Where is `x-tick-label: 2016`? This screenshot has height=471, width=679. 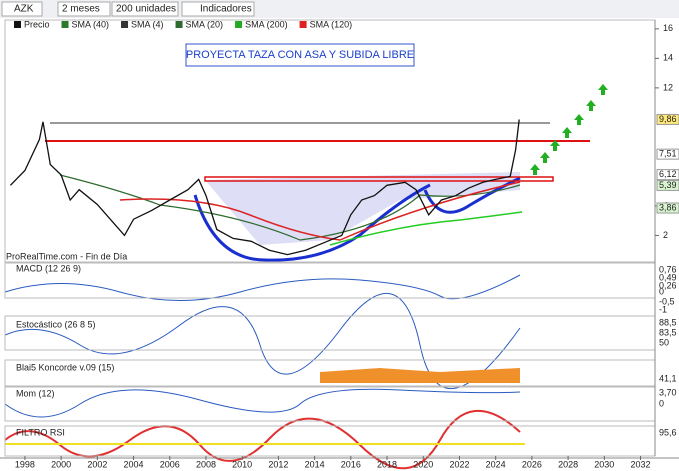 x-tick-label: 2016 is located at coordinates (351, 464).